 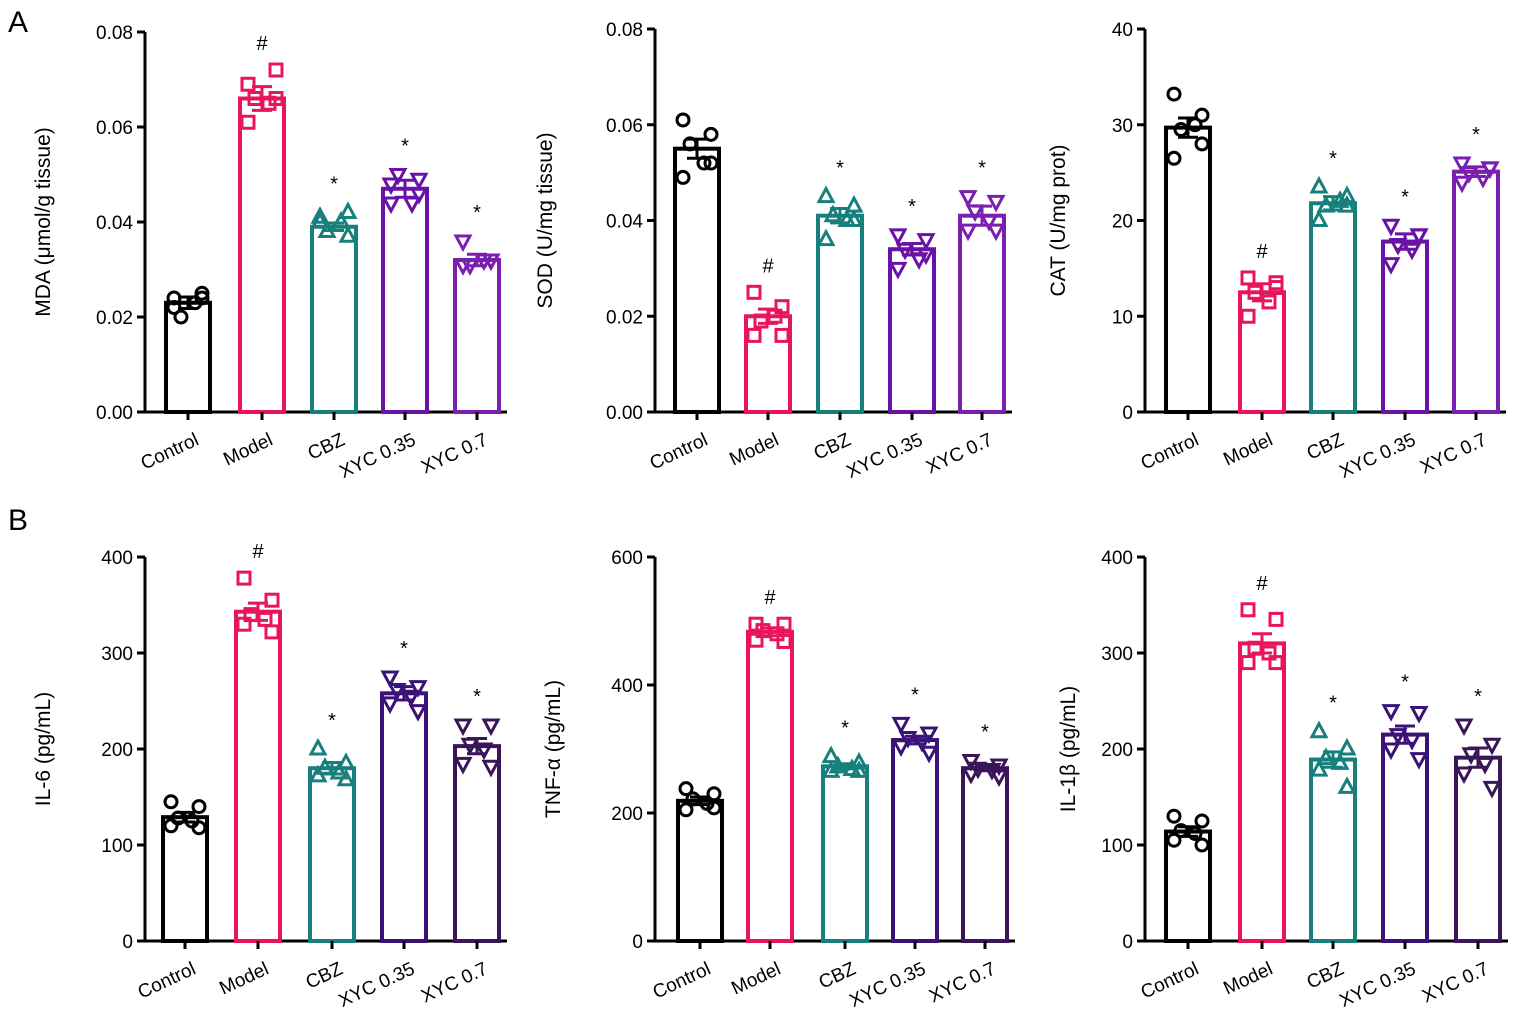 I want to click on y-axis-label: SOD (U/mg tissue), so click(x=545, y=220).